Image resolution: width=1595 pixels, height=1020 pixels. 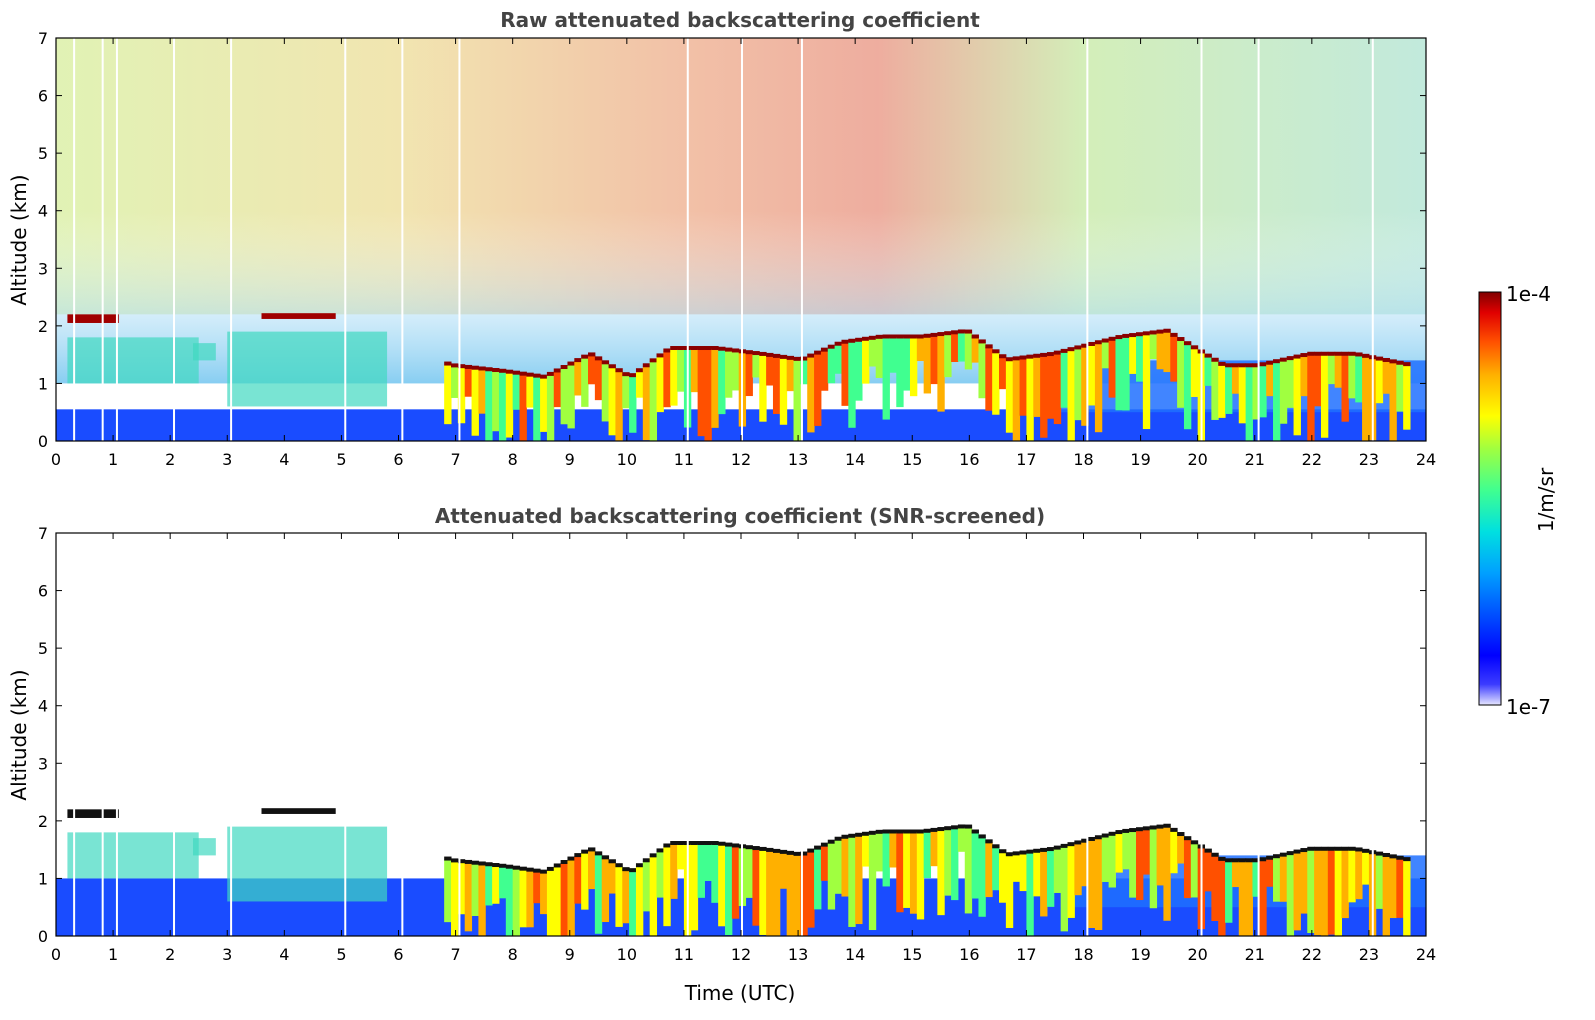 I want to click on x-tick-label: 20, so click(x=1197, y=954).